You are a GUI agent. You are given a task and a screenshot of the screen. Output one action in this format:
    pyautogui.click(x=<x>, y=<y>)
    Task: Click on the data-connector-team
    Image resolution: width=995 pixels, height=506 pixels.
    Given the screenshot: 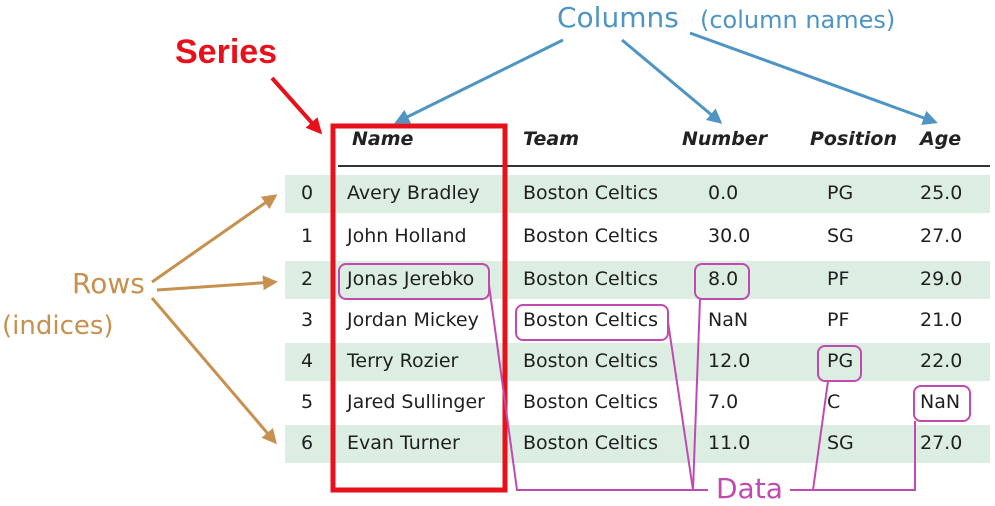 What is the action you would take?
    pyautogui.click(x=680, y=406)
    